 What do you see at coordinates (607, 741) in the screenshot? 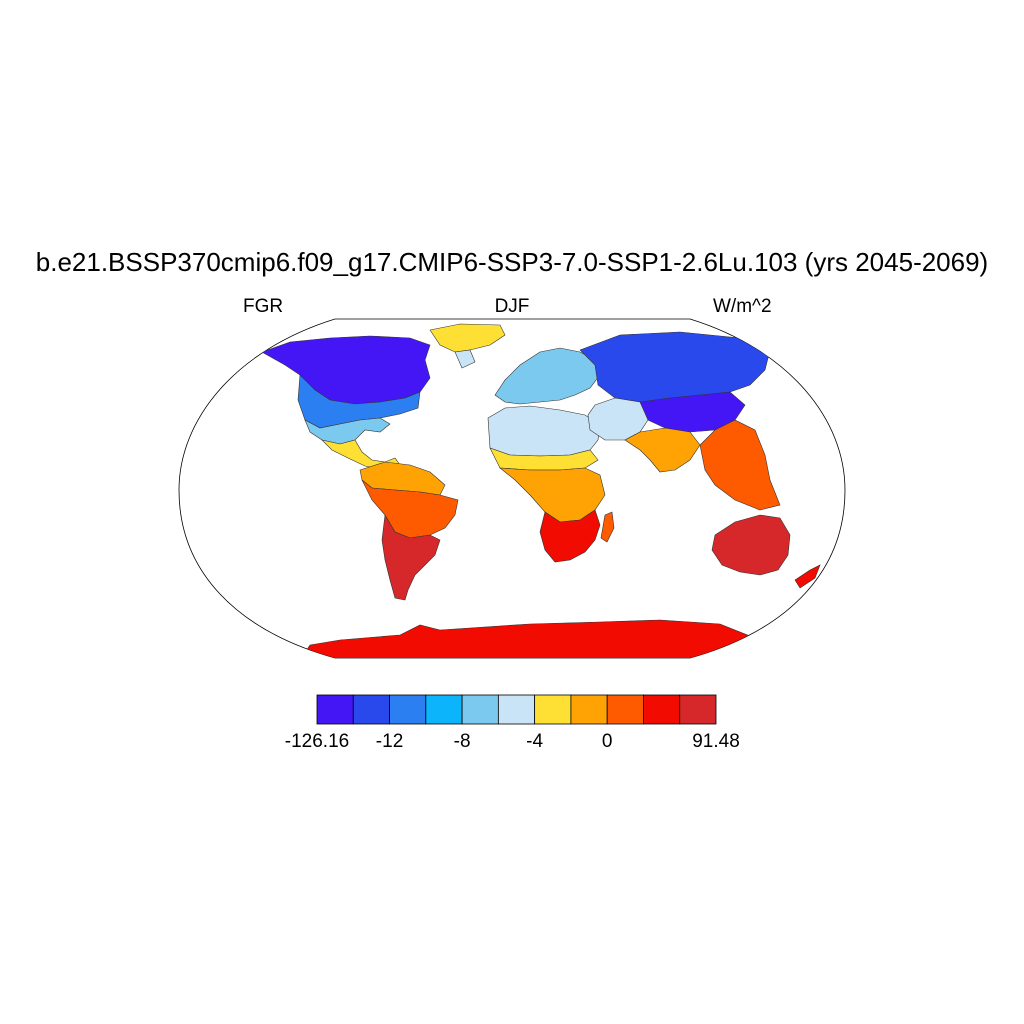
I see `colorbar-tick-label: 0` at bounding box center [607, 741].